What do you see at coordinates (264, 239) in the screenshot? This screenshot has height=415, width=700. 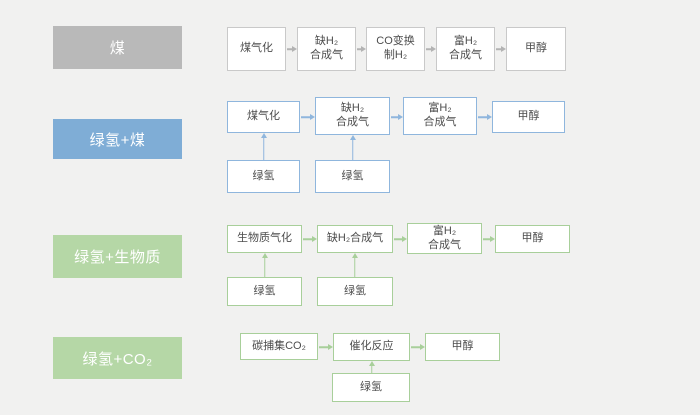 I see `step-biomass-gasification: 生物质气化` at bounding box center [264, 239].